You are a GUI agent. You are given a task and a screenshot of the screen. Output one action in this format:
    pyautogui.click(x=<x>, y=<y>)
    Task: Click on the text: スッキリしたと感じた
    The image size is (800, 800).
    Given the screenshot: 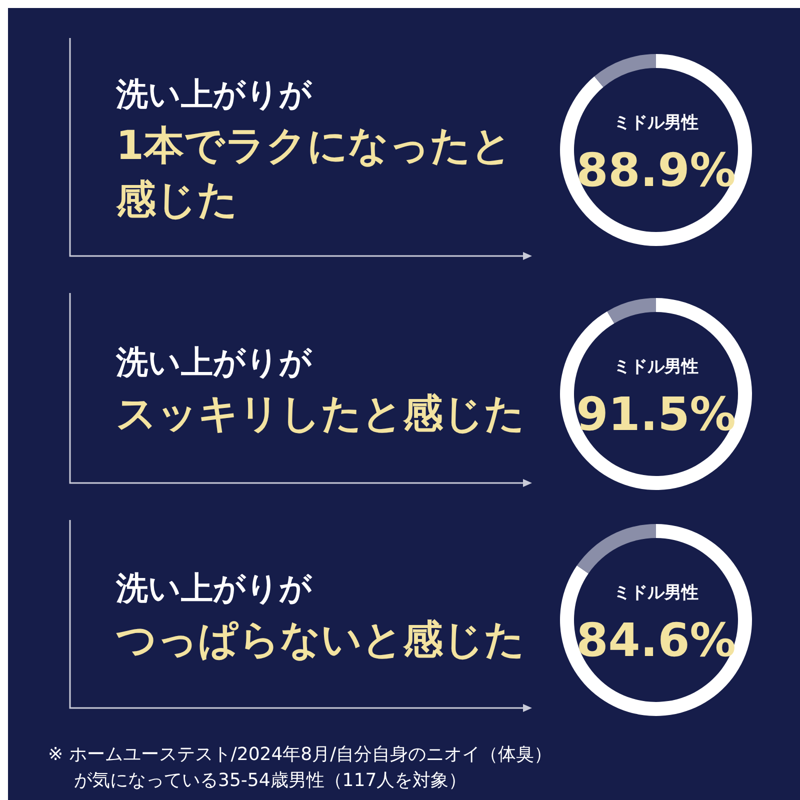 What is the action you would take?
    pyautogui.click(x=320, y=414)
    